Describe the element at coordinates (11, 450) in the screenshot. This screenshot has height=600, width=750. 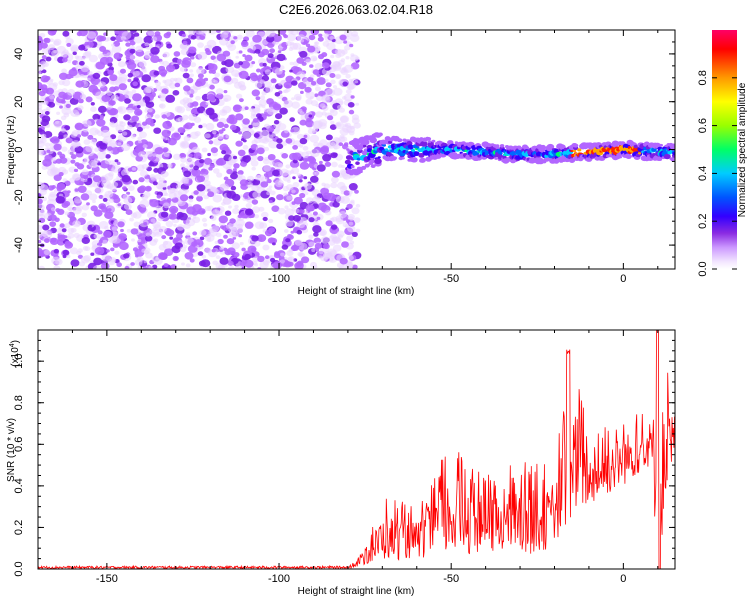
I see `snr-ylabel: SNR (10 * v/v)` at that location.